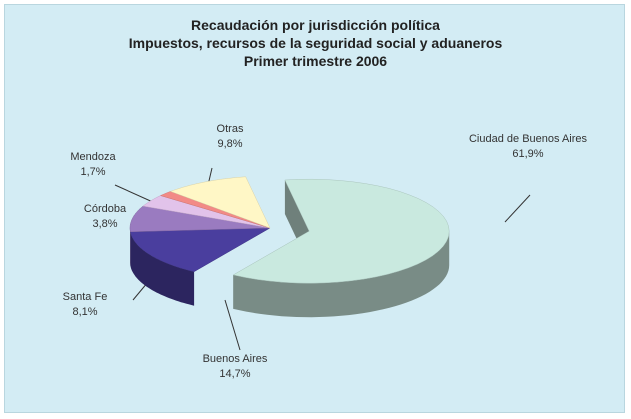 This screenshot has width=631, height=419. Describe the element at coordinates (528, 154) in the screenshot. I see `value-label: 61,9%` at that location.